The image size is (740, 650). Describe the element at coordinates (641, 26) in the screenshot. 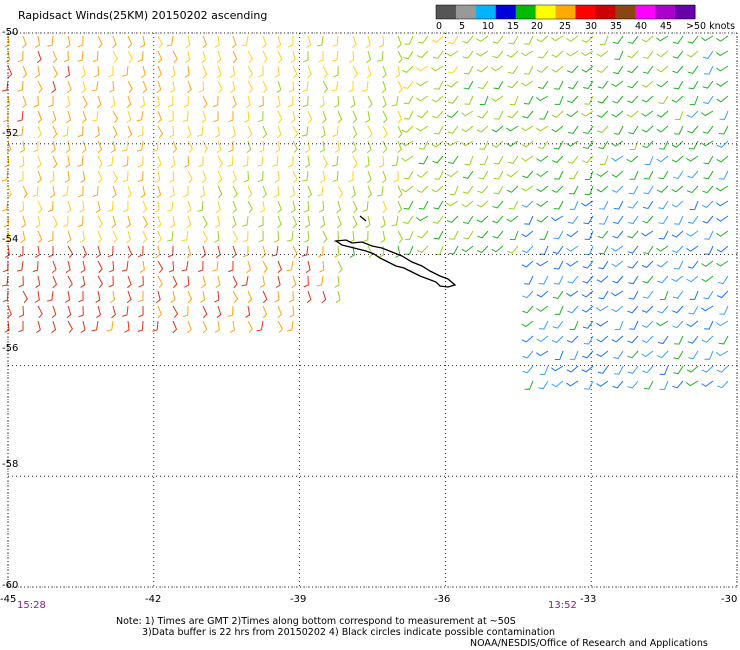

I see `scale-label-40: 40` at that location.